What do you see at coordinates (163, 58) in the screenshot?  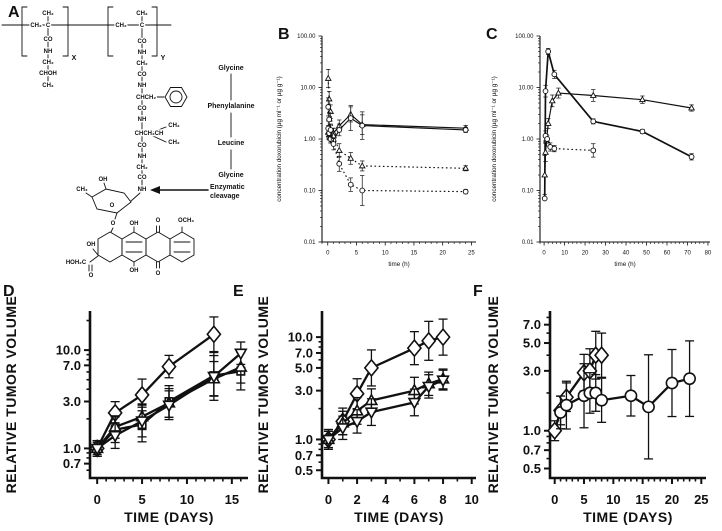 I see `svg-text: Y` at bounding box center [163, 58].